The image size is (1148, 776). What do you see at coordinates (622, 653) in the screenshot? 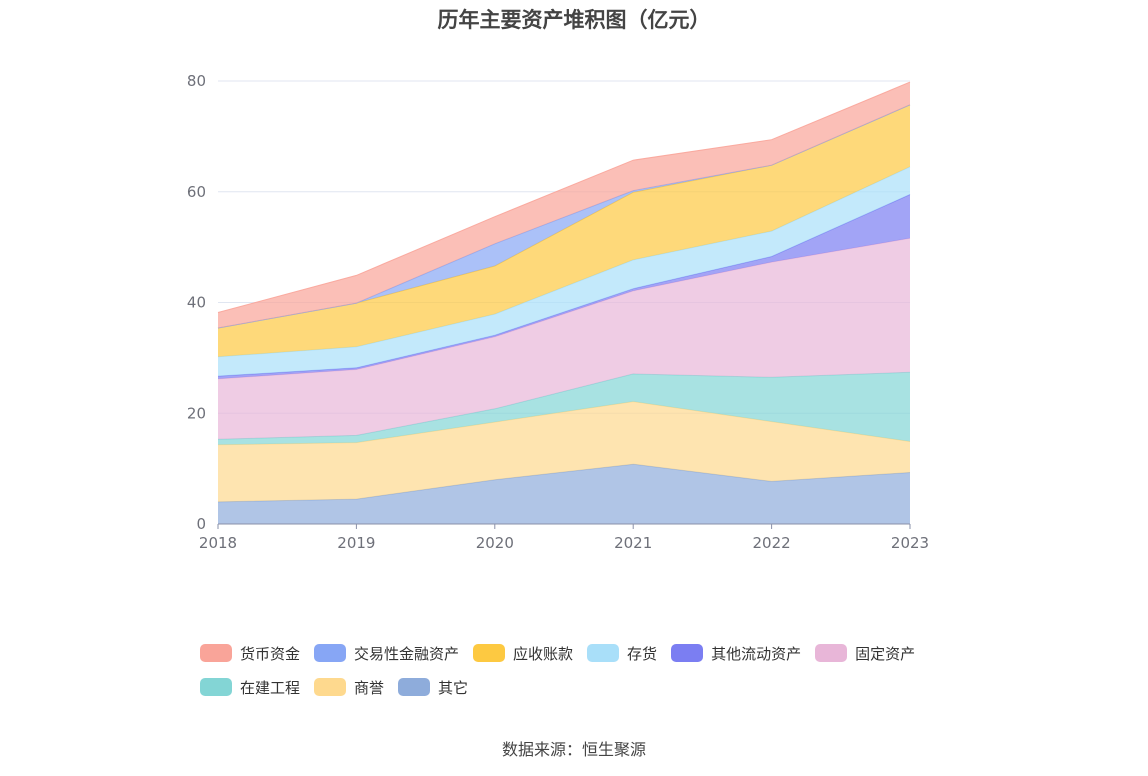
I see `legend-item: 存货` at bounding box center [622, 653].